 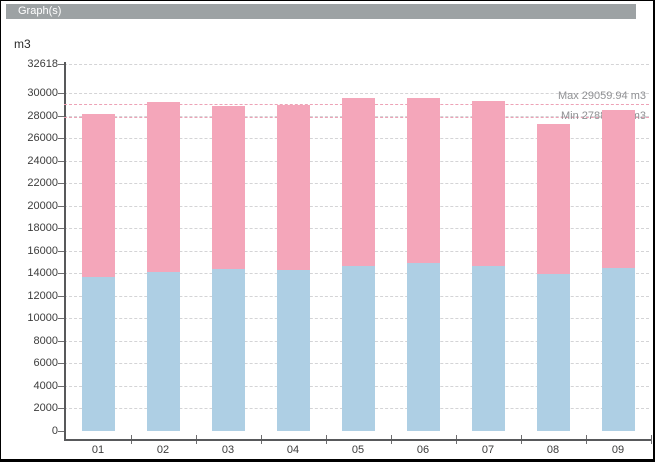 I want to click on bar-05-bottom-segment, so click(x=358, y=348).